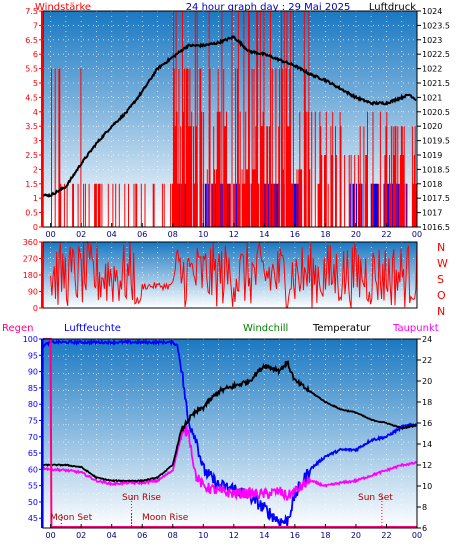 The height and width of the screenshot is (550, 462). Describe the element at coordinates (415, 328) in the screenshot. I see `legend-dewpoint: Taupunkt` at that location.